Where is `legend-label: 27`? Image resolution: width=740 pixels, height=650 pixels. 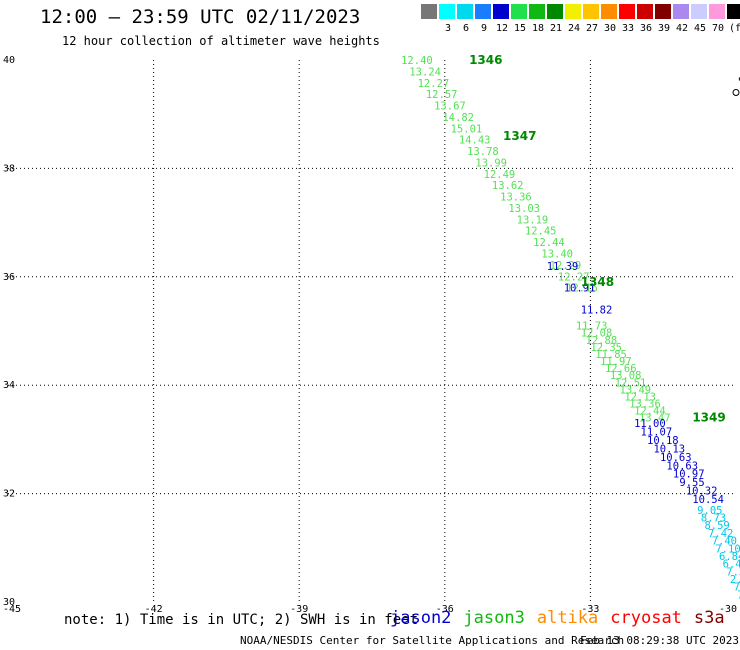
legend-label: 27 is located at coordinates (592, 28).